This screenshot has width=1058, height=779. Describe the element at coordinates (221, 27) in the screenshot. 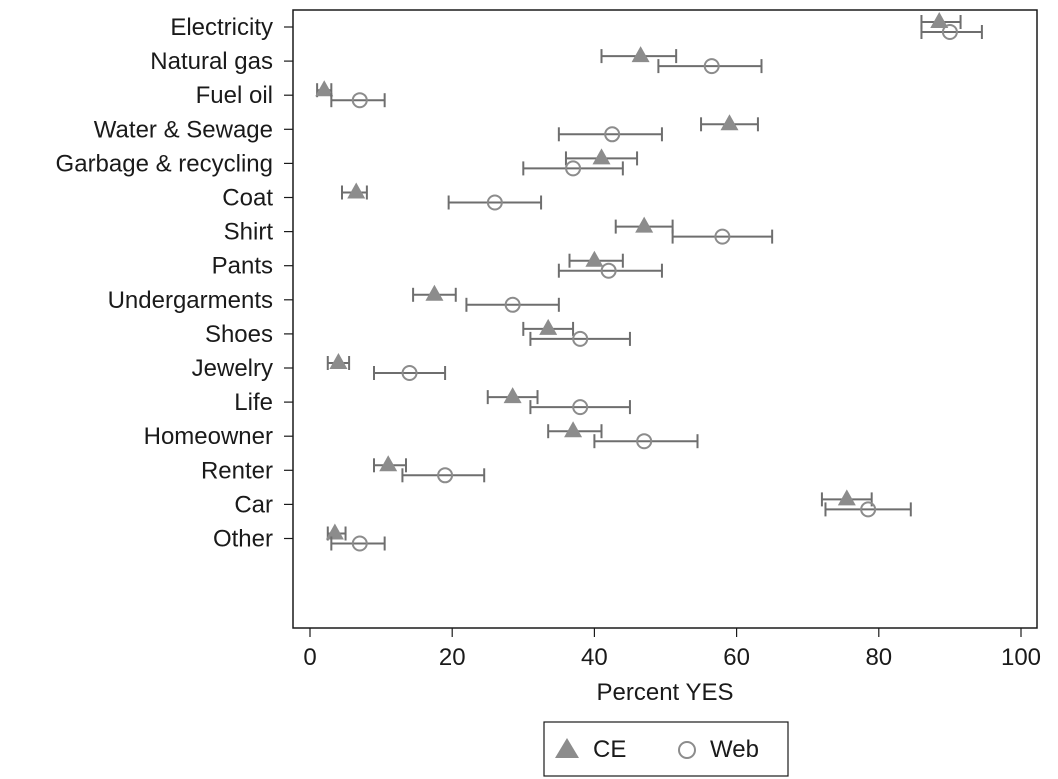

I see `y-tick-label: Electricity` at that location.